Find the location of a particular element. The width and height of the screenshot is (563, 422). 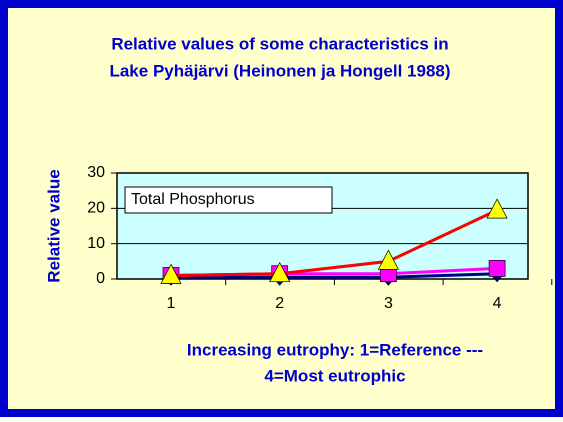

annotation: Total Phosphorus is located at coordinates (193, 199).